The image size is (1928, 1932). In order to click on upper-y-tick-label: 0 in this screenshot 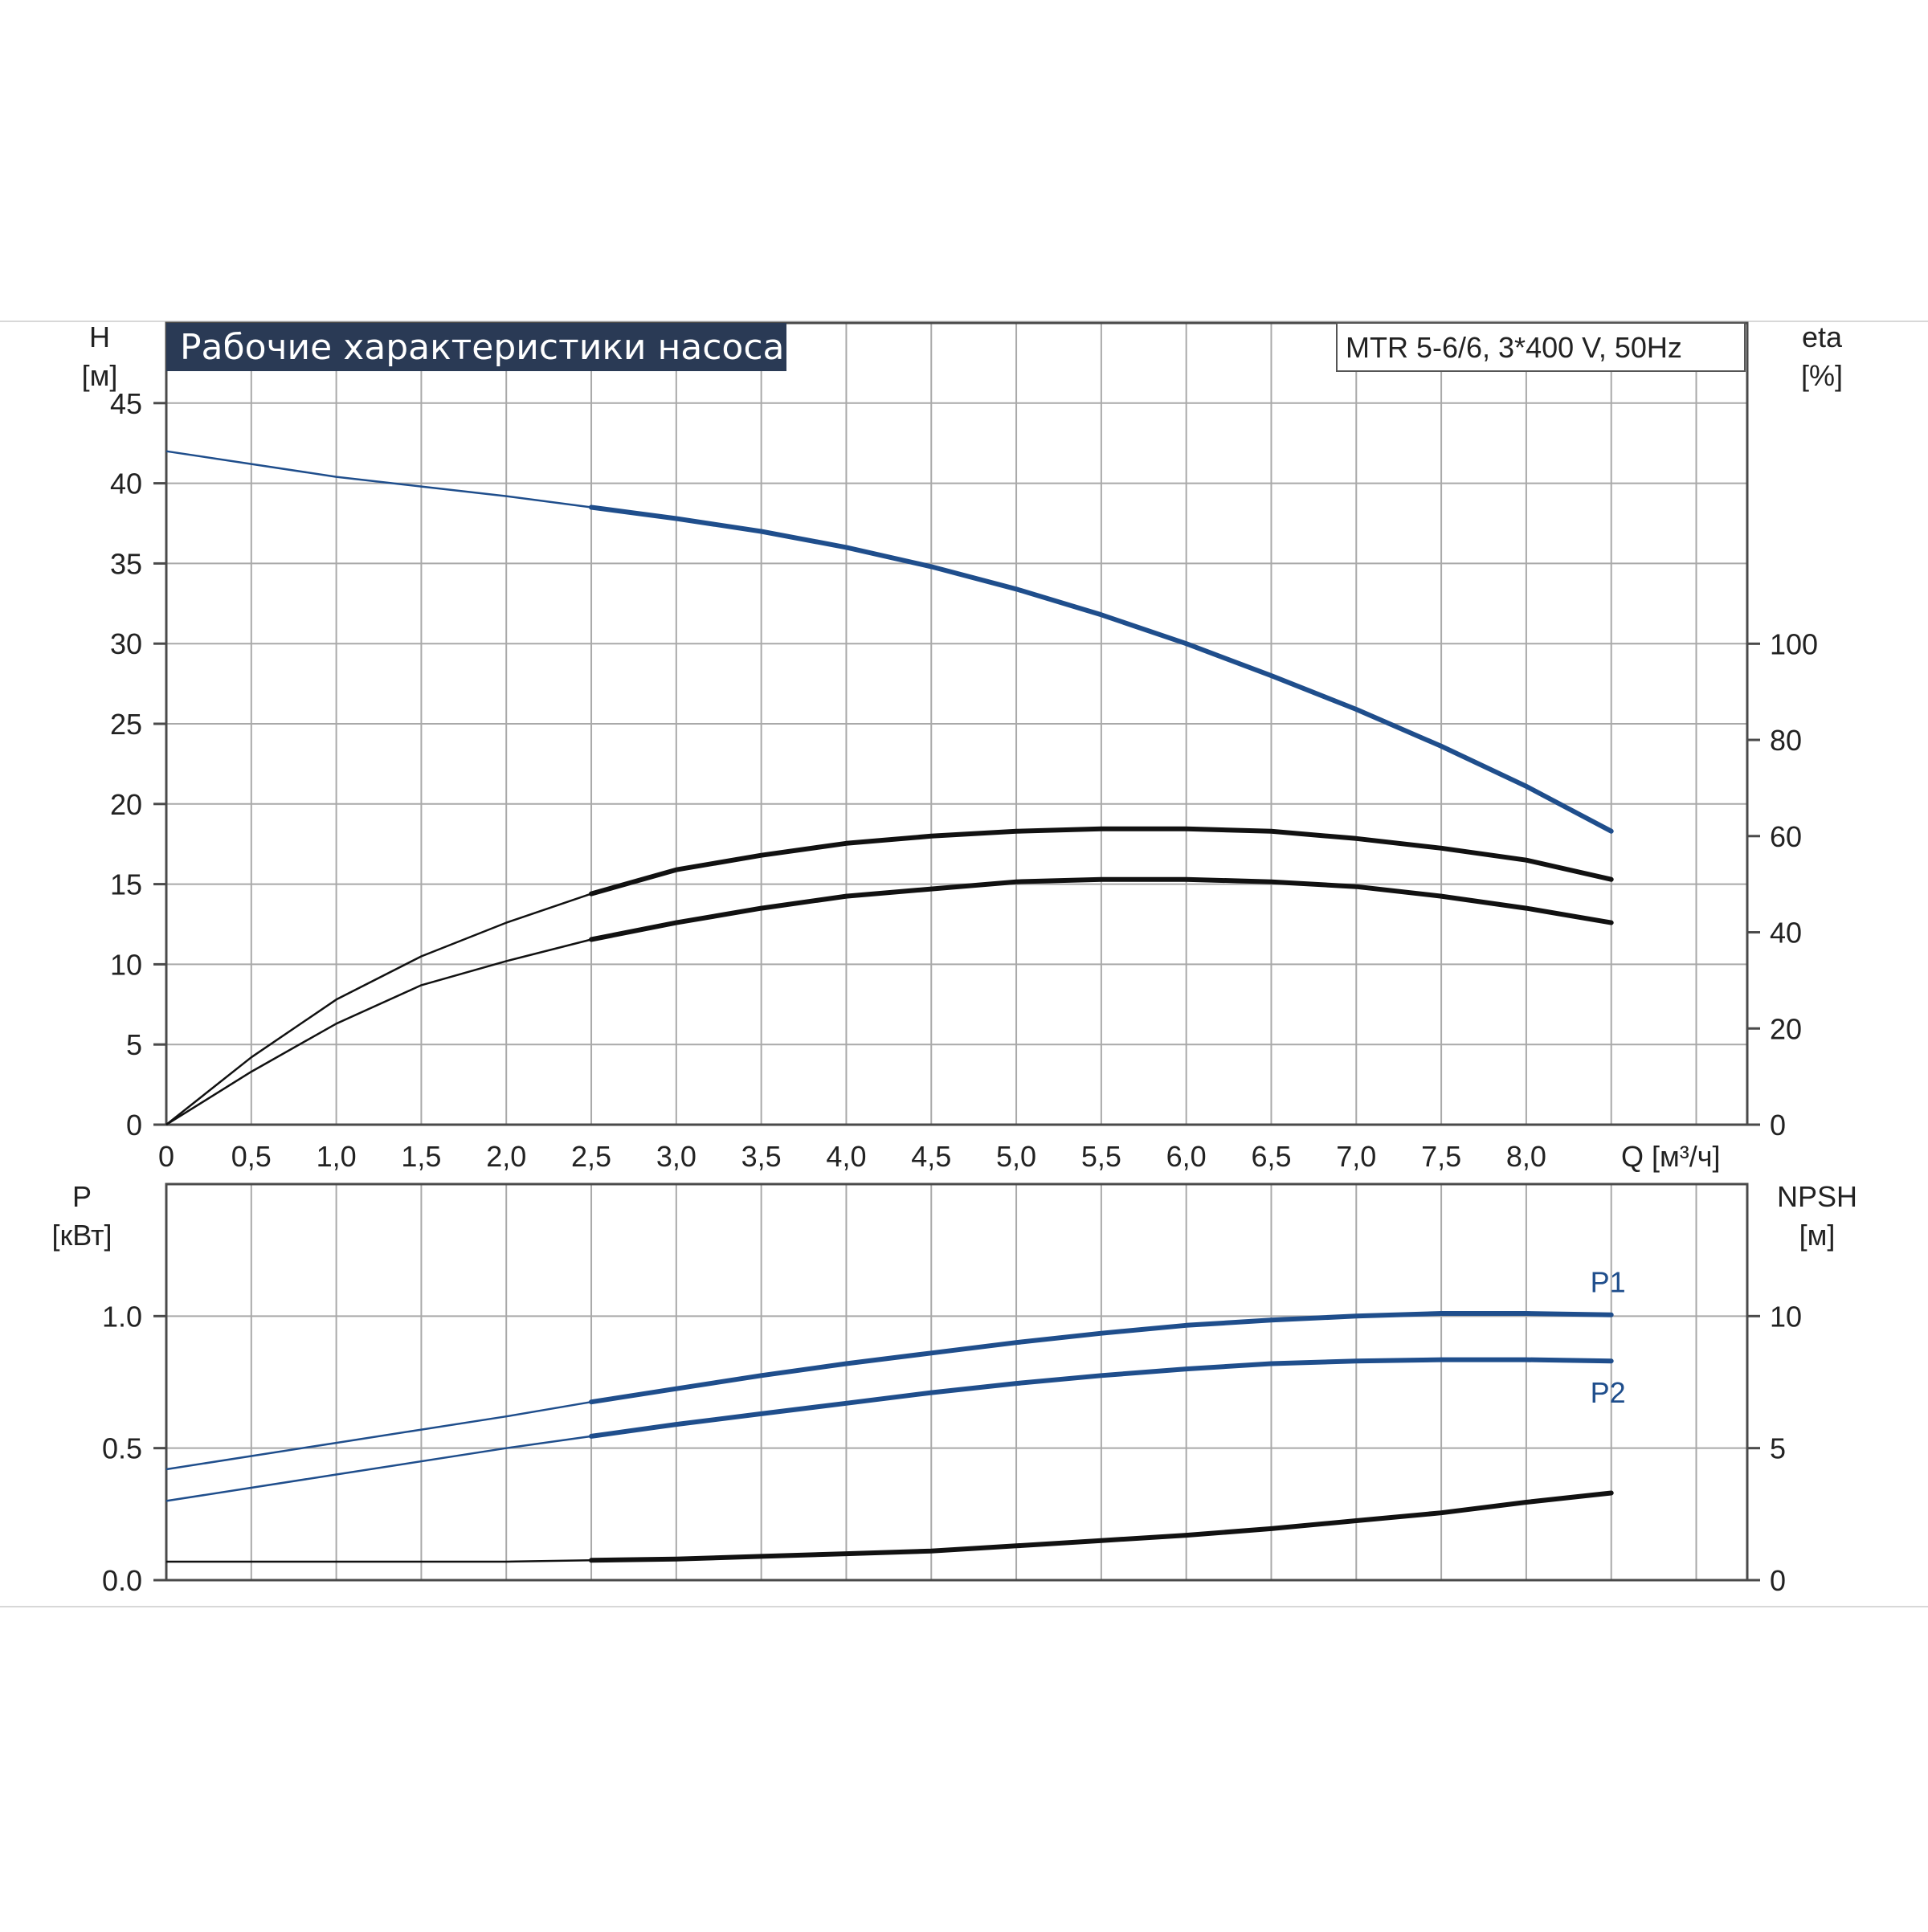, I will do `click(134, 1126)`.